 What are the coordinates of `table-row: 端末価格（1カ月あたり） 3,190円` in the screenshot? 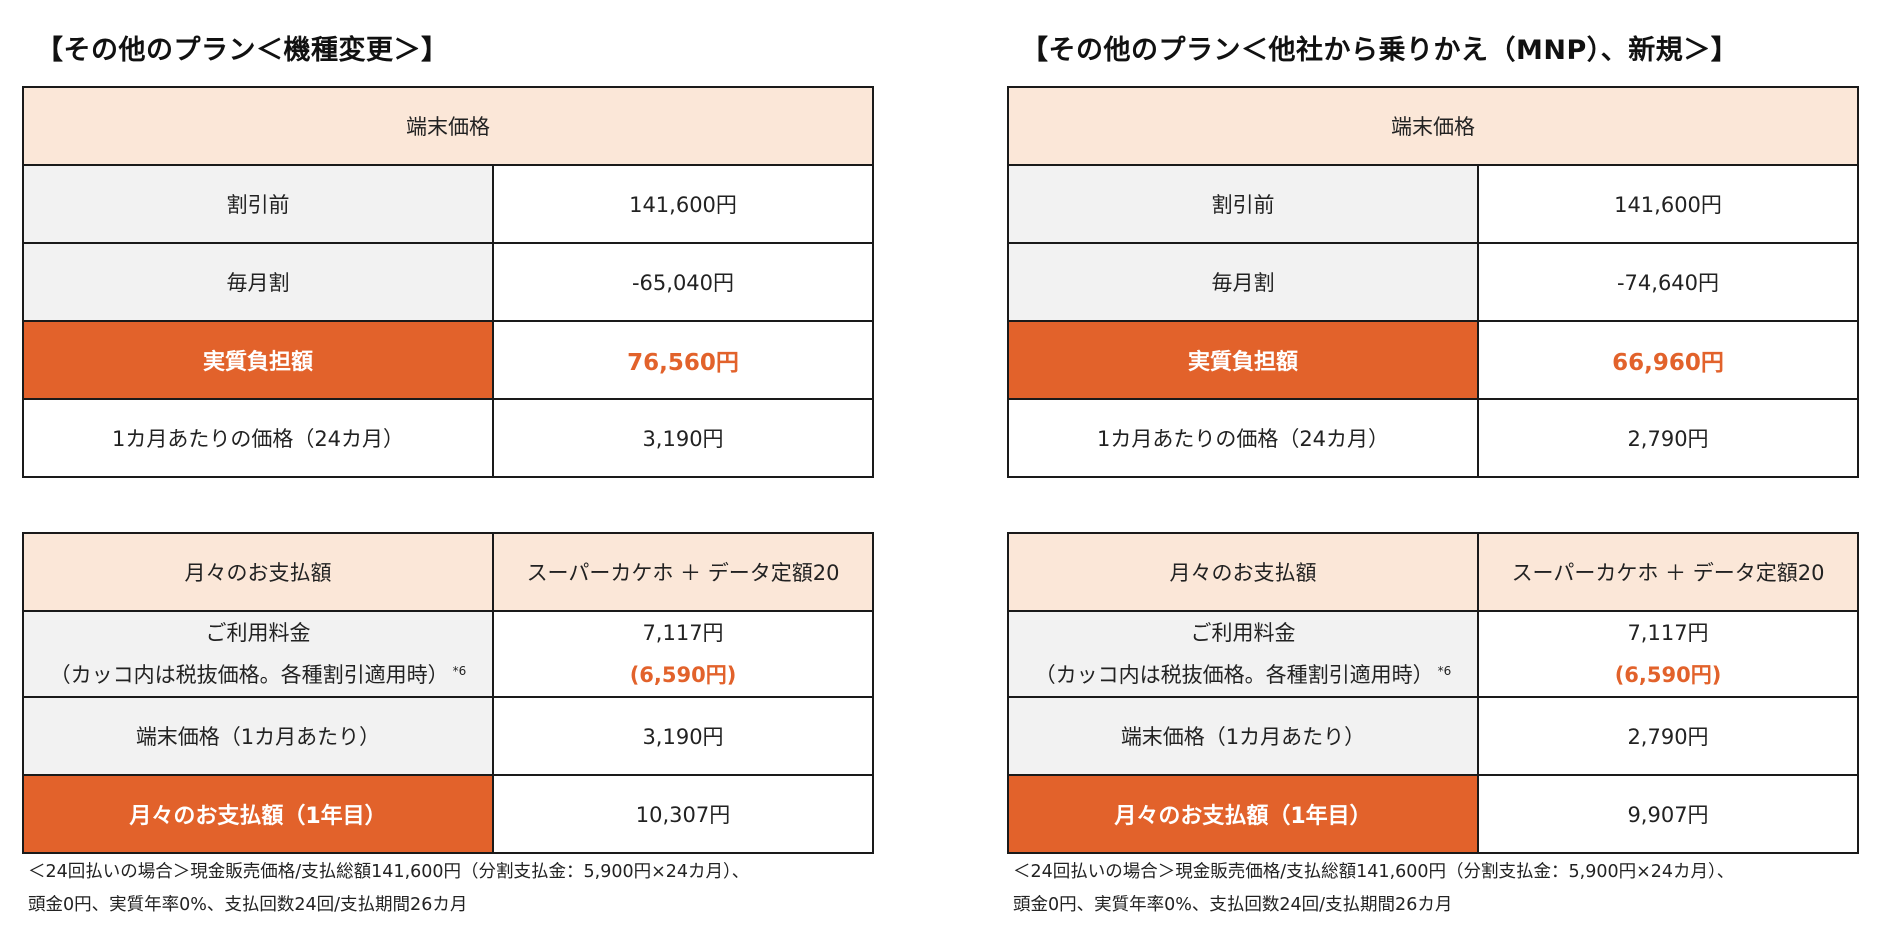 It's located at (448, 736).